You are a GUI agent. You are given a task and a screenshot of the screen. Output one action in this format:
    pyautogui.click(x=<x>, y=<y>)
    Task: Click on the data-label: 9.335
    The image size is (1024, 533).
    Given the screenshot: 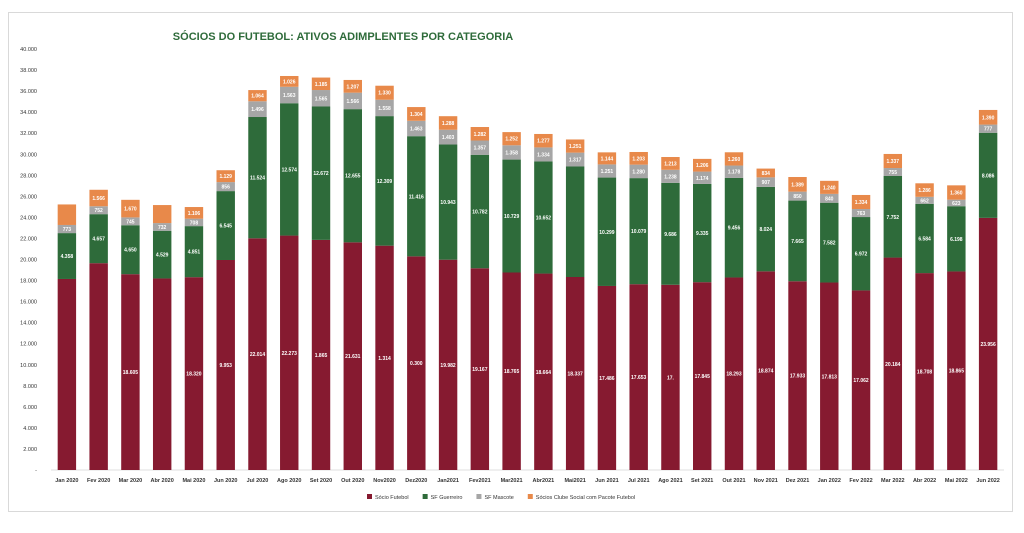 What is the action you would take?
    pyautogui.click(x=702, y=234)
    